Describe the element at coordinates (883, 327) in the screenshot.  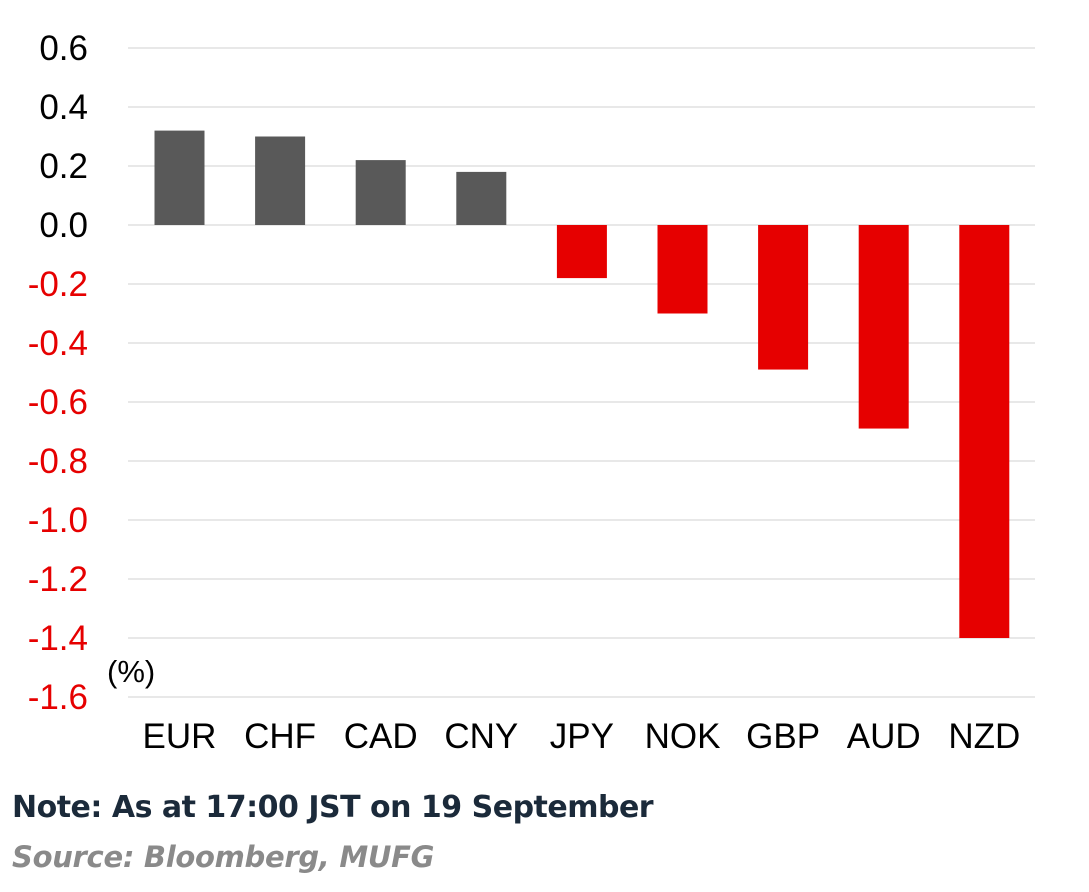
I see `bar-aud` at that location.